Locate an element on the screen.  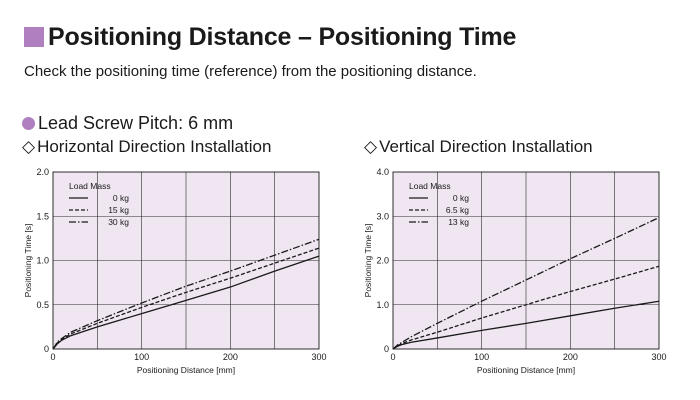
vertical-chart-title: Vertical Direction Installation is located at coordinates (486, 146).